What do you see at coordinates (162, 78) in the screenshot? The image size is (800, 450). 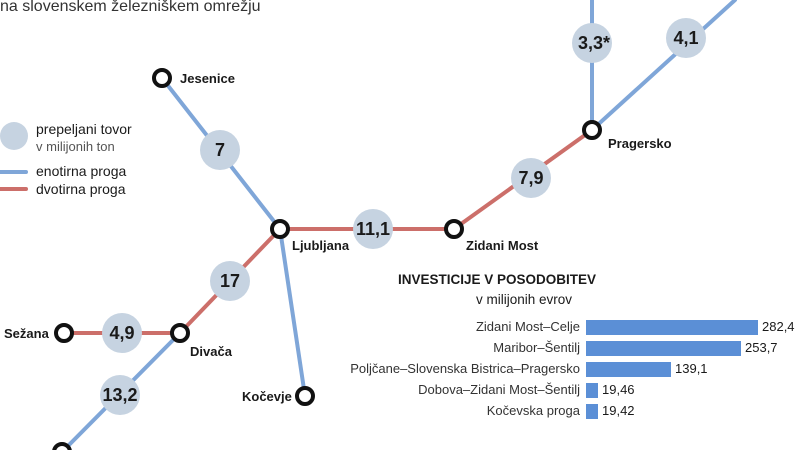 I see `station-marker-jesenice` at bounding box center [162, 78].